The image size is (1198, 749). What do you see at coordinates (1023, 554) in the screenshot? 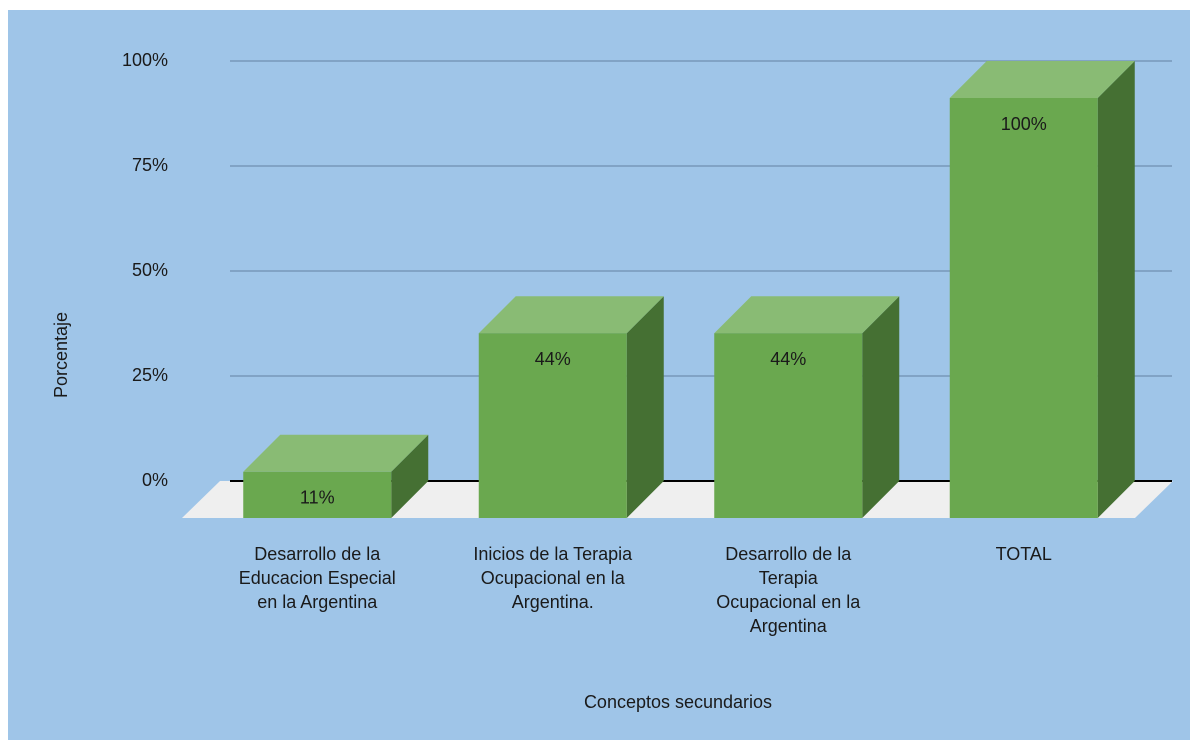
I see `x-tick-label: TOTAL` at bounding box center [1023, 554].